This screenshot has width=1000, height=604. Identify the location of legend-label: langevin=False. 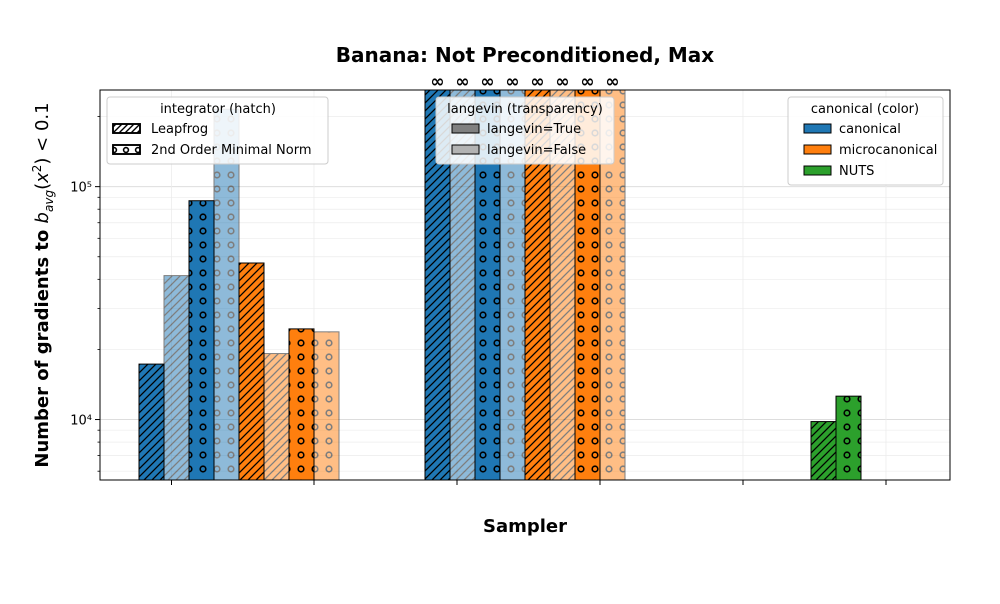
(536, 150).